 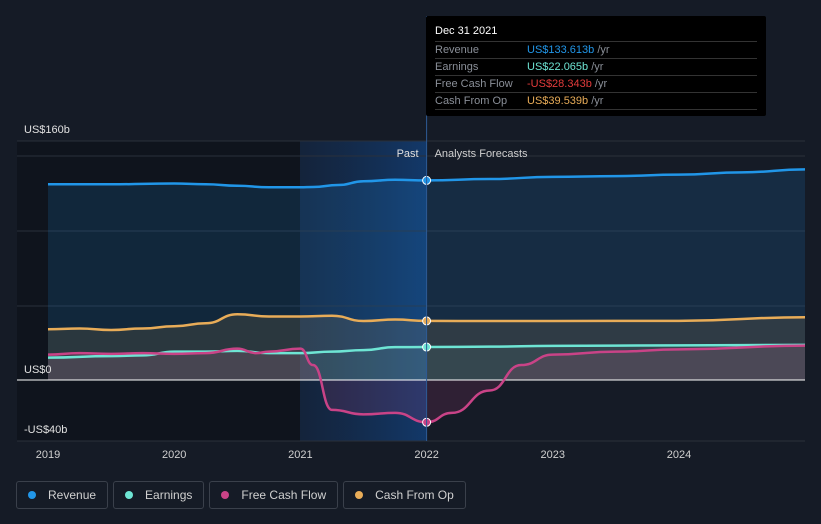 I want to click on tooltip-row: Cash From Op US$39.539b /yr, so click(x=596, y=101).